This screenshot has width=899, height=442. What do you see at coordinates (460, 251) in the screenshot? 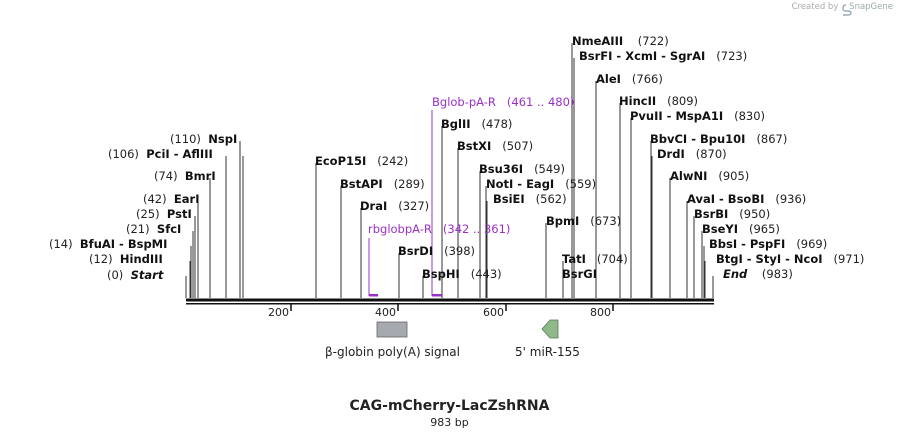
I see `site-pos: (398)` at bounding box center [460, 251].